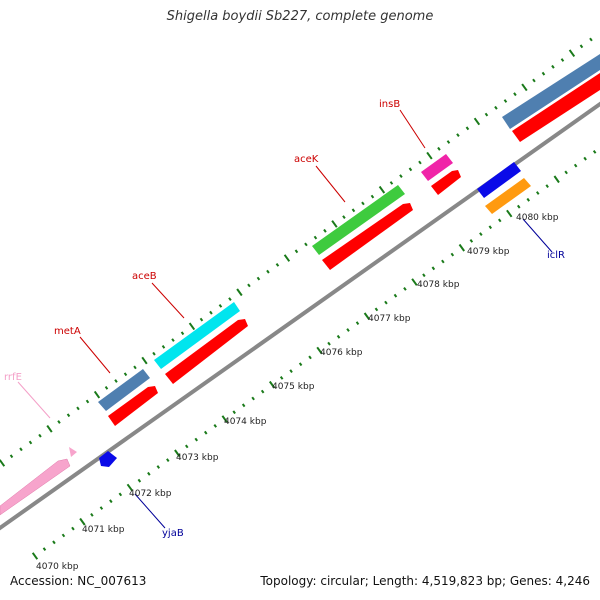 The width and height of the screenshot is (600, 600). I want to click on iclR-leader, so click(537, 235).